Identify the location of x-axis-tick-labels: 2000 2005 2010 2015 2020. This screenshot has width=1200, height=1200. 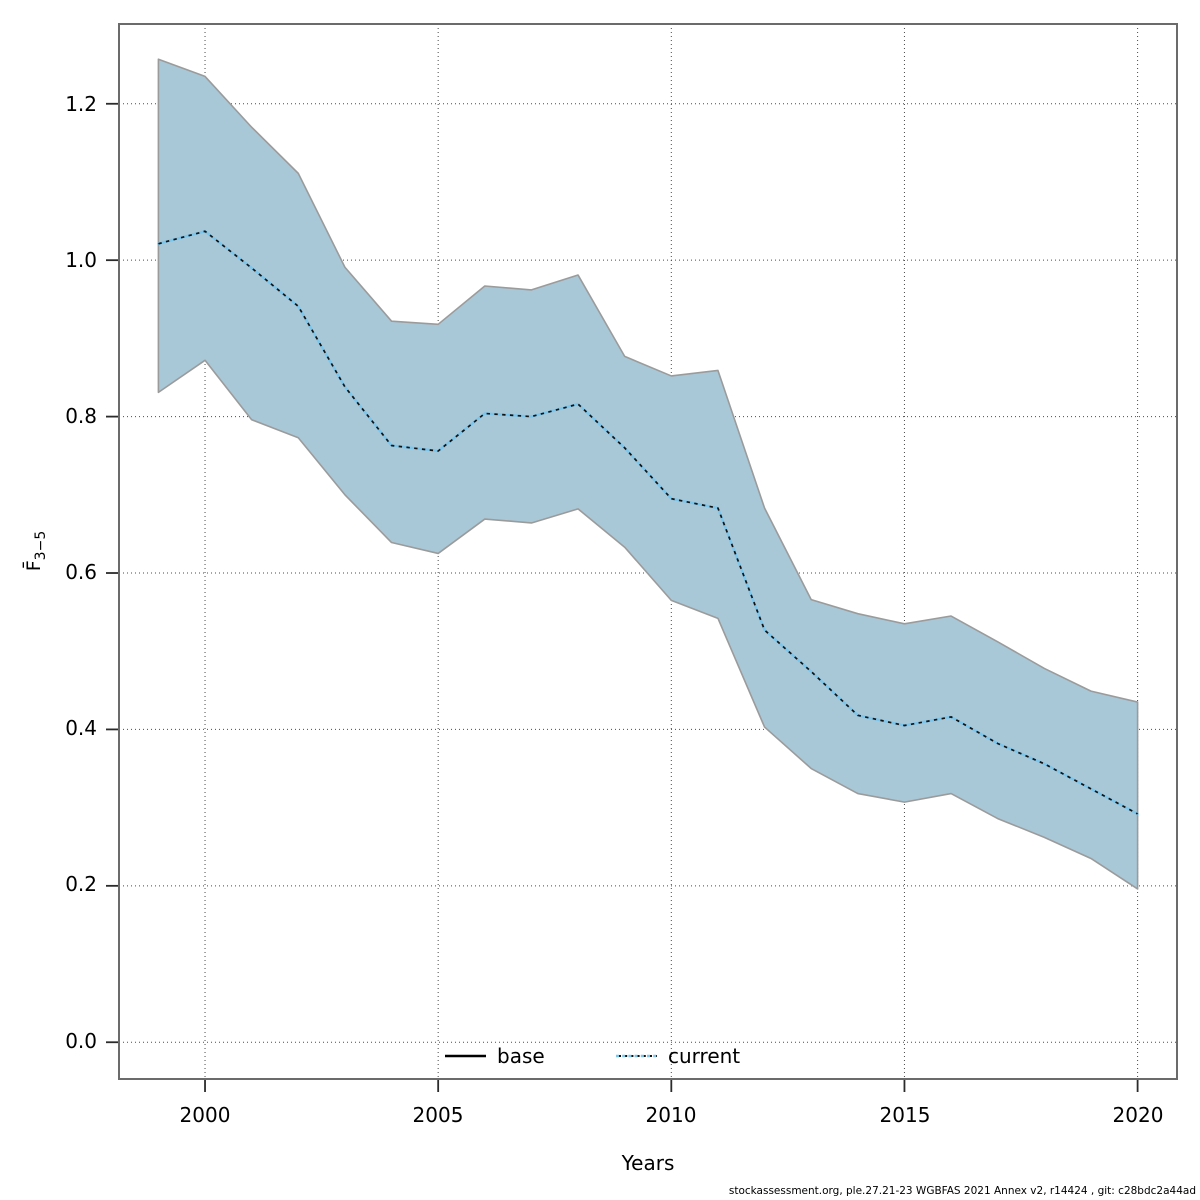
(672, 1115).